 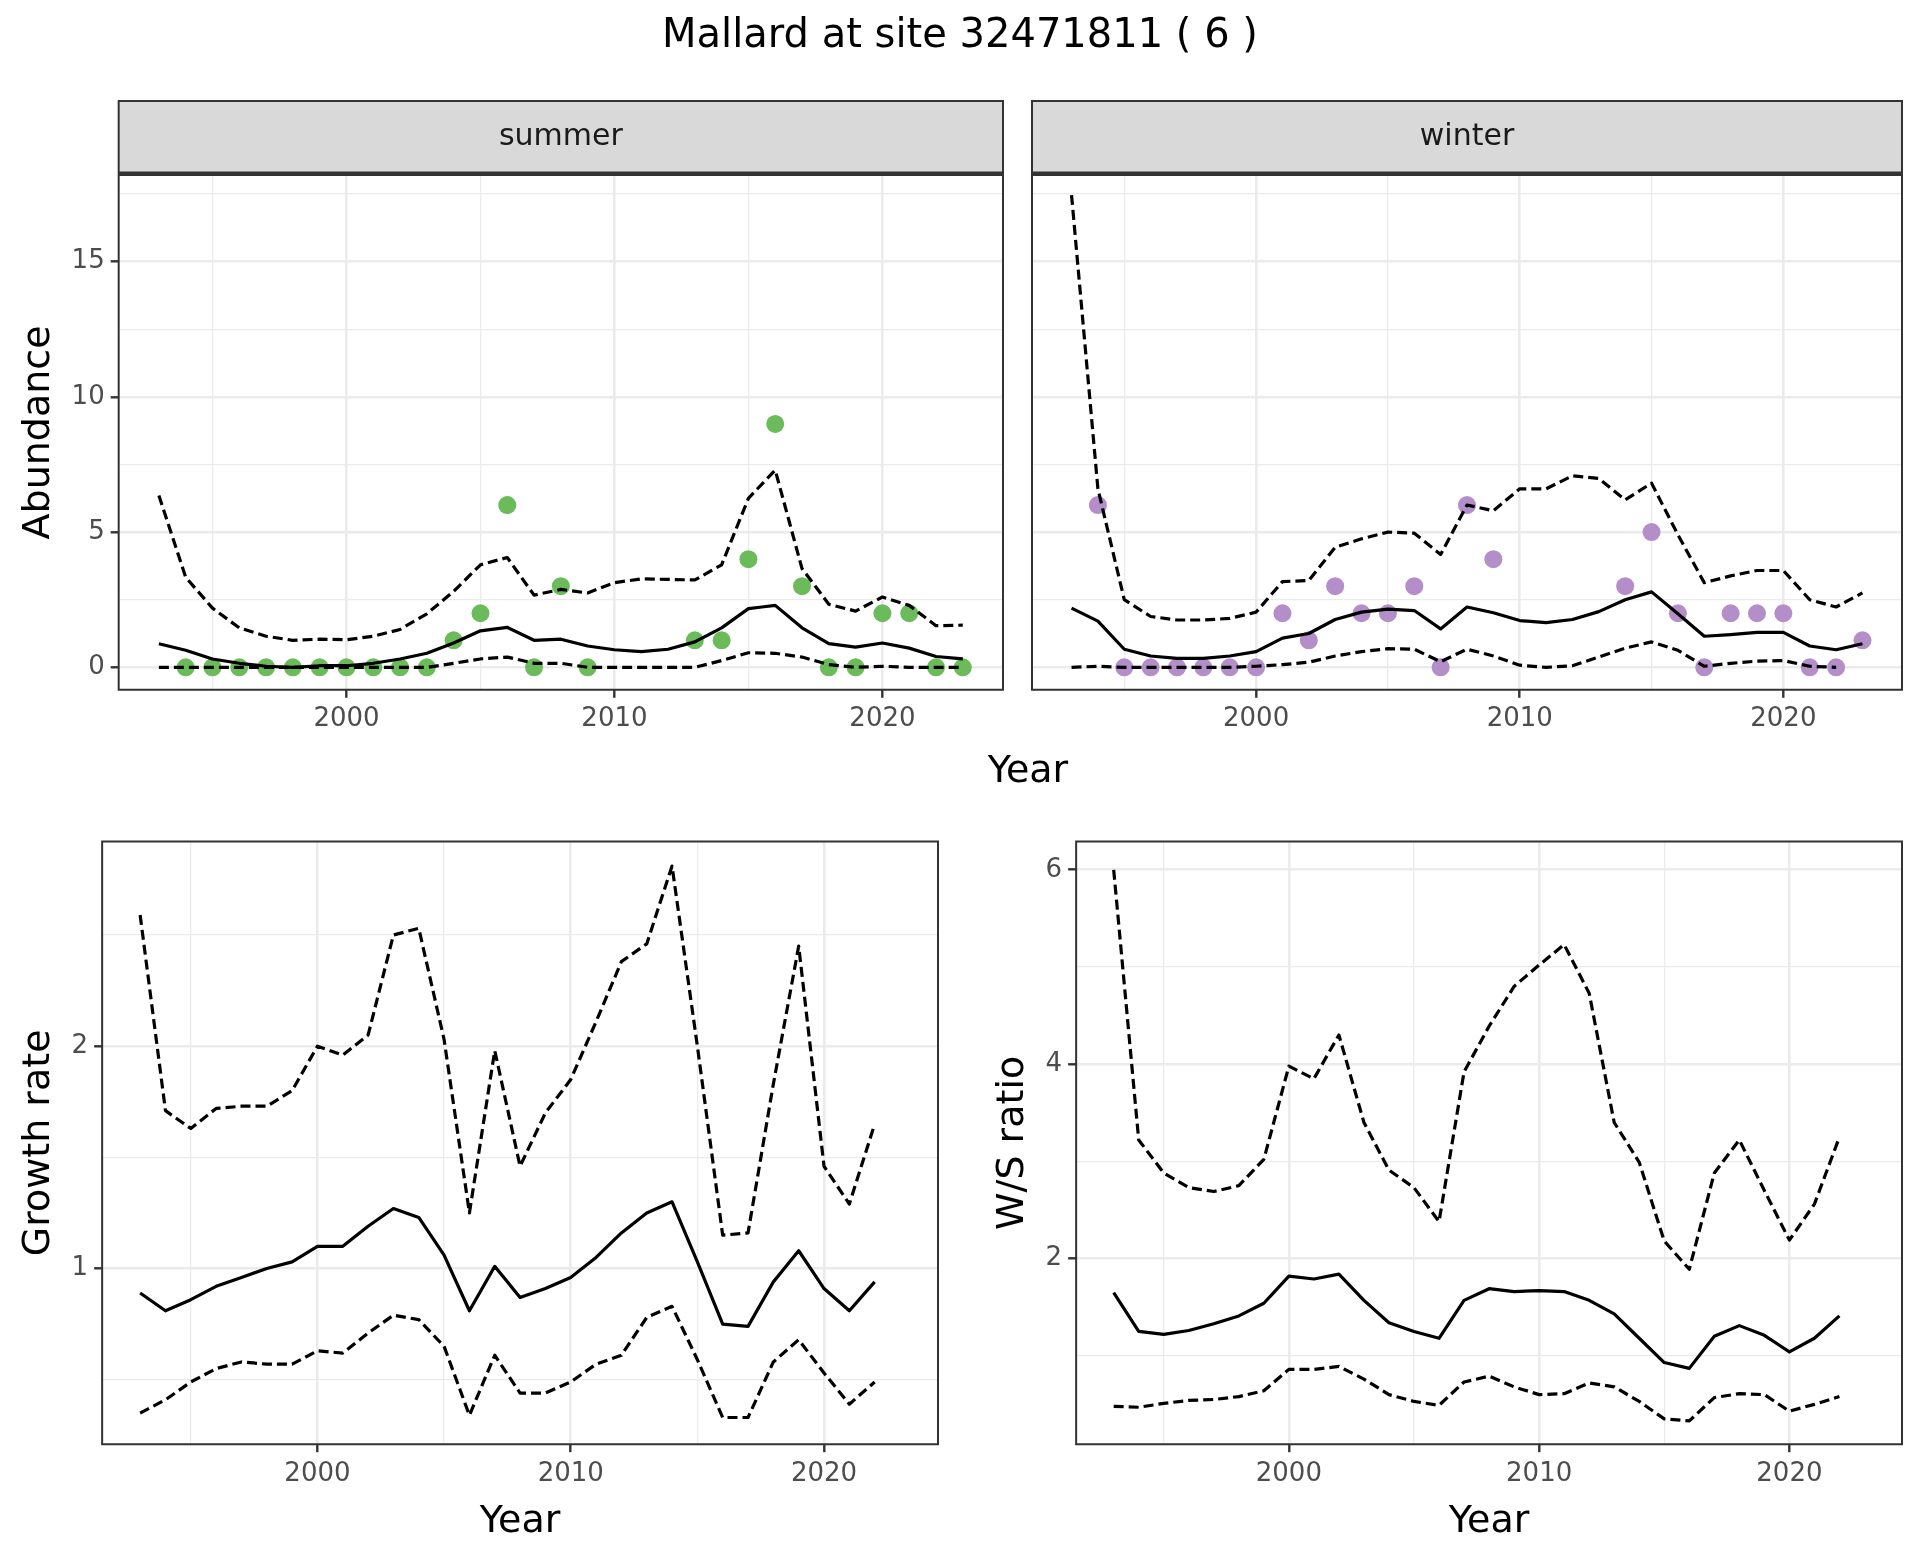 What do you see at coordinates (96, 529) in the screenshot?
I see `y-tick-label: 5` at bounding box center [96, 529].